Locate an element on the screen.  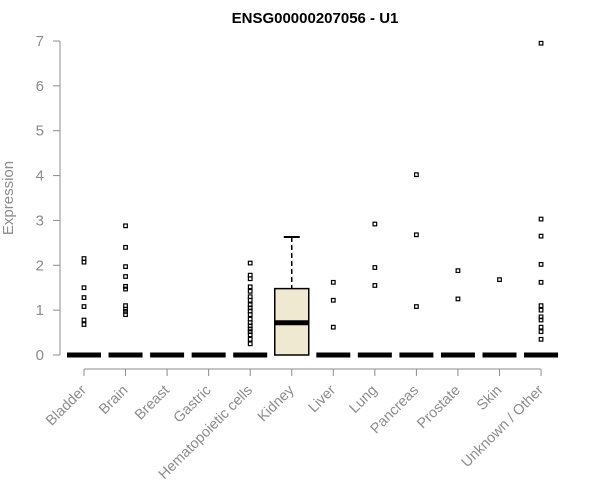
x-tick-label: Prostate is located at coordinates (438, 407).